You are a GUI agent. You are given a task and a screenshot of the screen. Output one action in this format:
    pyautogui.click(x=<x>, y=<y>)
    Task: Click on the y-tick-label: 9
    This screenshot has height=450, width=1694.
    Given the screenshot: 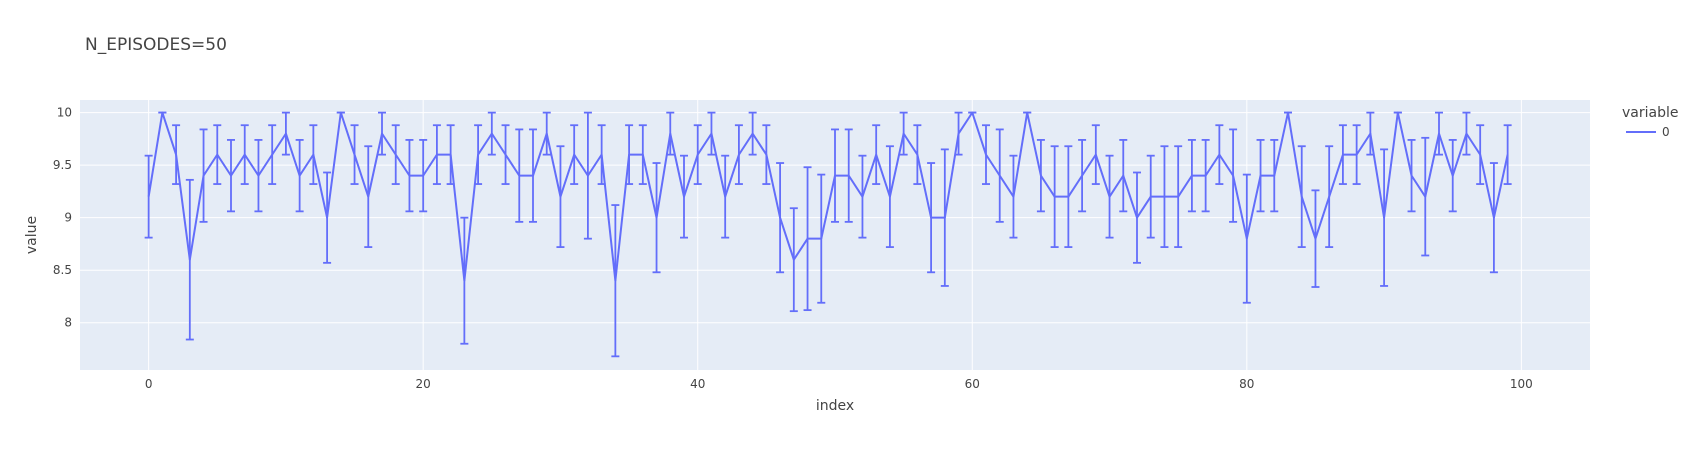 What is the action you would take?
    pyautogui.click(x=68, y=218)
    